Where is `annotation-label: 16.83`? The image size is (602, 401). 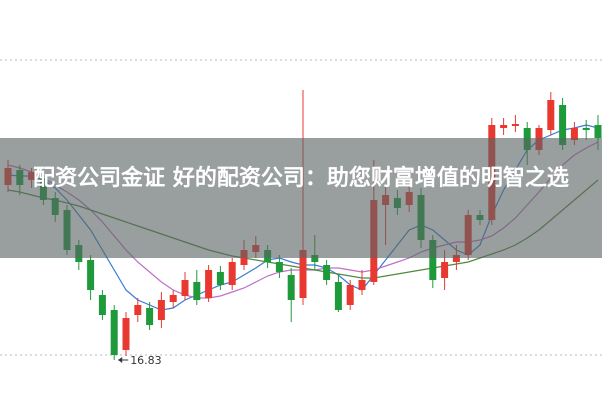 annotation-label: 16.83 is located at coordinates (146, 360).